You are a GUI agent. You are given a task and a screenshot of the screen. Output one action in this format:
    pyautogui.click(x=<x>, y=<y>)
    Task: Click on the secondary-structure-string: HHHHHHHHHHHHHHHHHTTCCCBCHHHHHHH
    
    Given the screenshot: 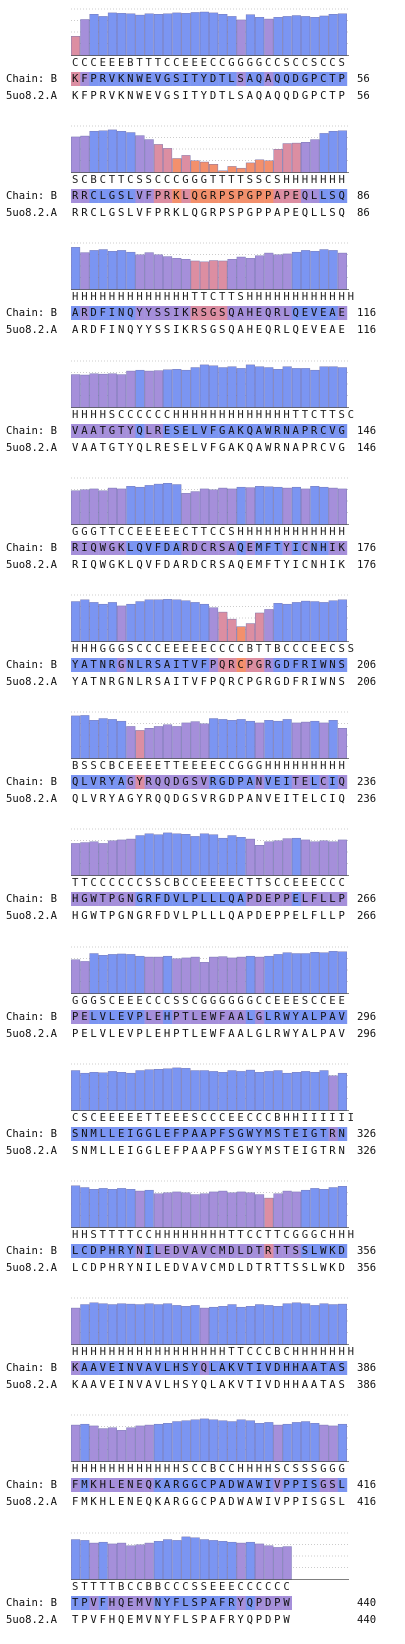 What is the action you would take?
    pyautogui.click(x=214, y=1352)
    